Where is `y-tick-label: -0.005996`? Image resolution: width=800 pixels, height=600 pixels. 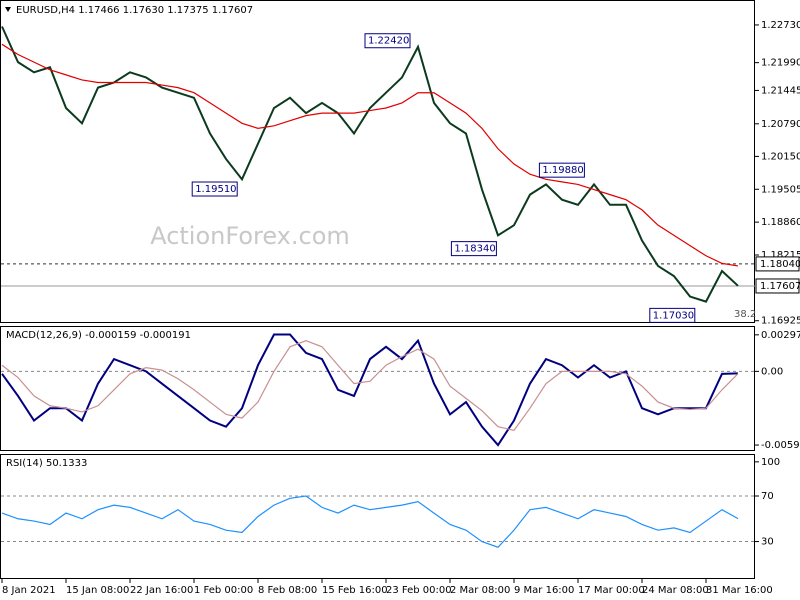 y-tick-label: -0.005996 is located at coordinates (780, 445).